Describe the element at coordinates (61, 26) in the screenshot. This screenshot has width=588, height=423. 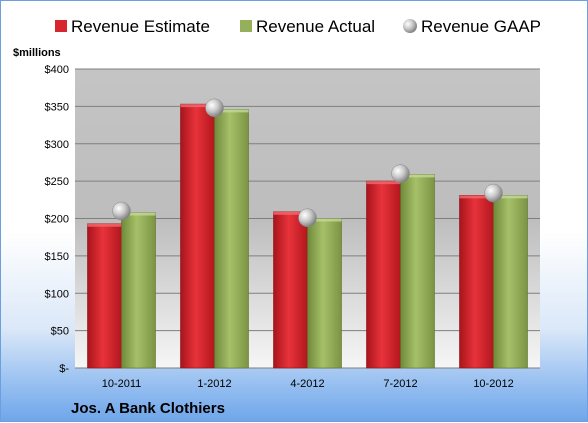
I see `legend-swatch-revenue-estimate` at that location.